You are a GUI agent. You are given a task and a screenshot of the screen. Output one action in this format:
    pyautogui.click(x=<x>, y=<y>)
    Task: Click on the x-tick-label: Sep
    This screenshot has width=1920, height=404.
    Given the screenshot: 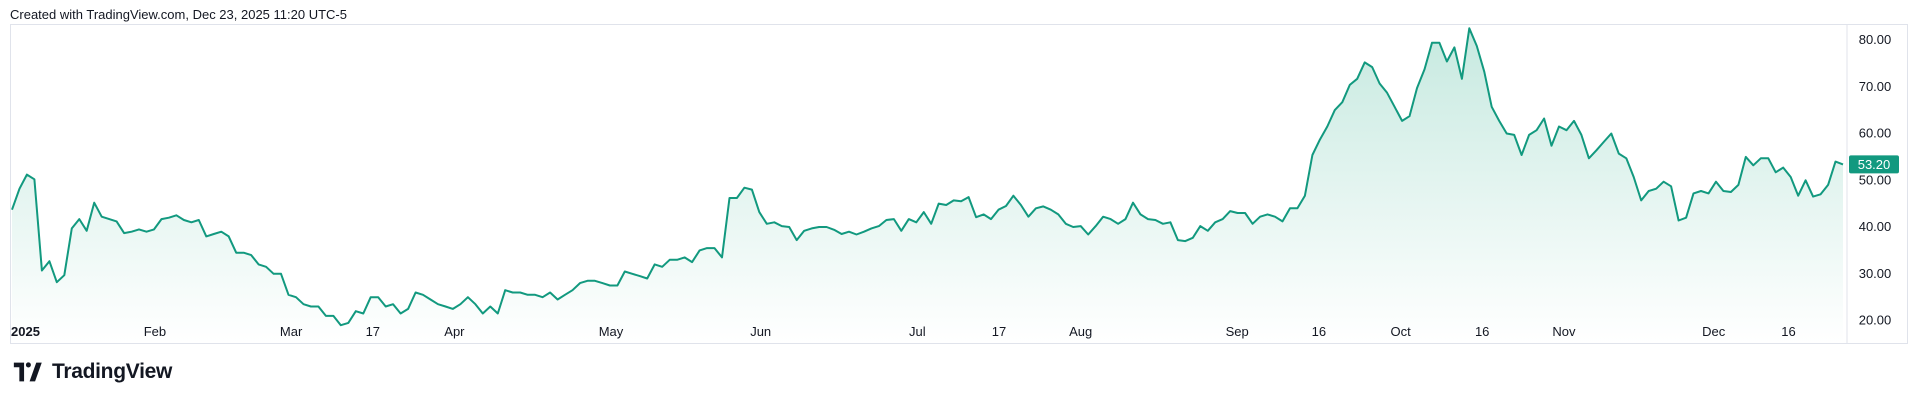 What is the action you would take?
    pyautogui.click(x=1237, y=331)
    